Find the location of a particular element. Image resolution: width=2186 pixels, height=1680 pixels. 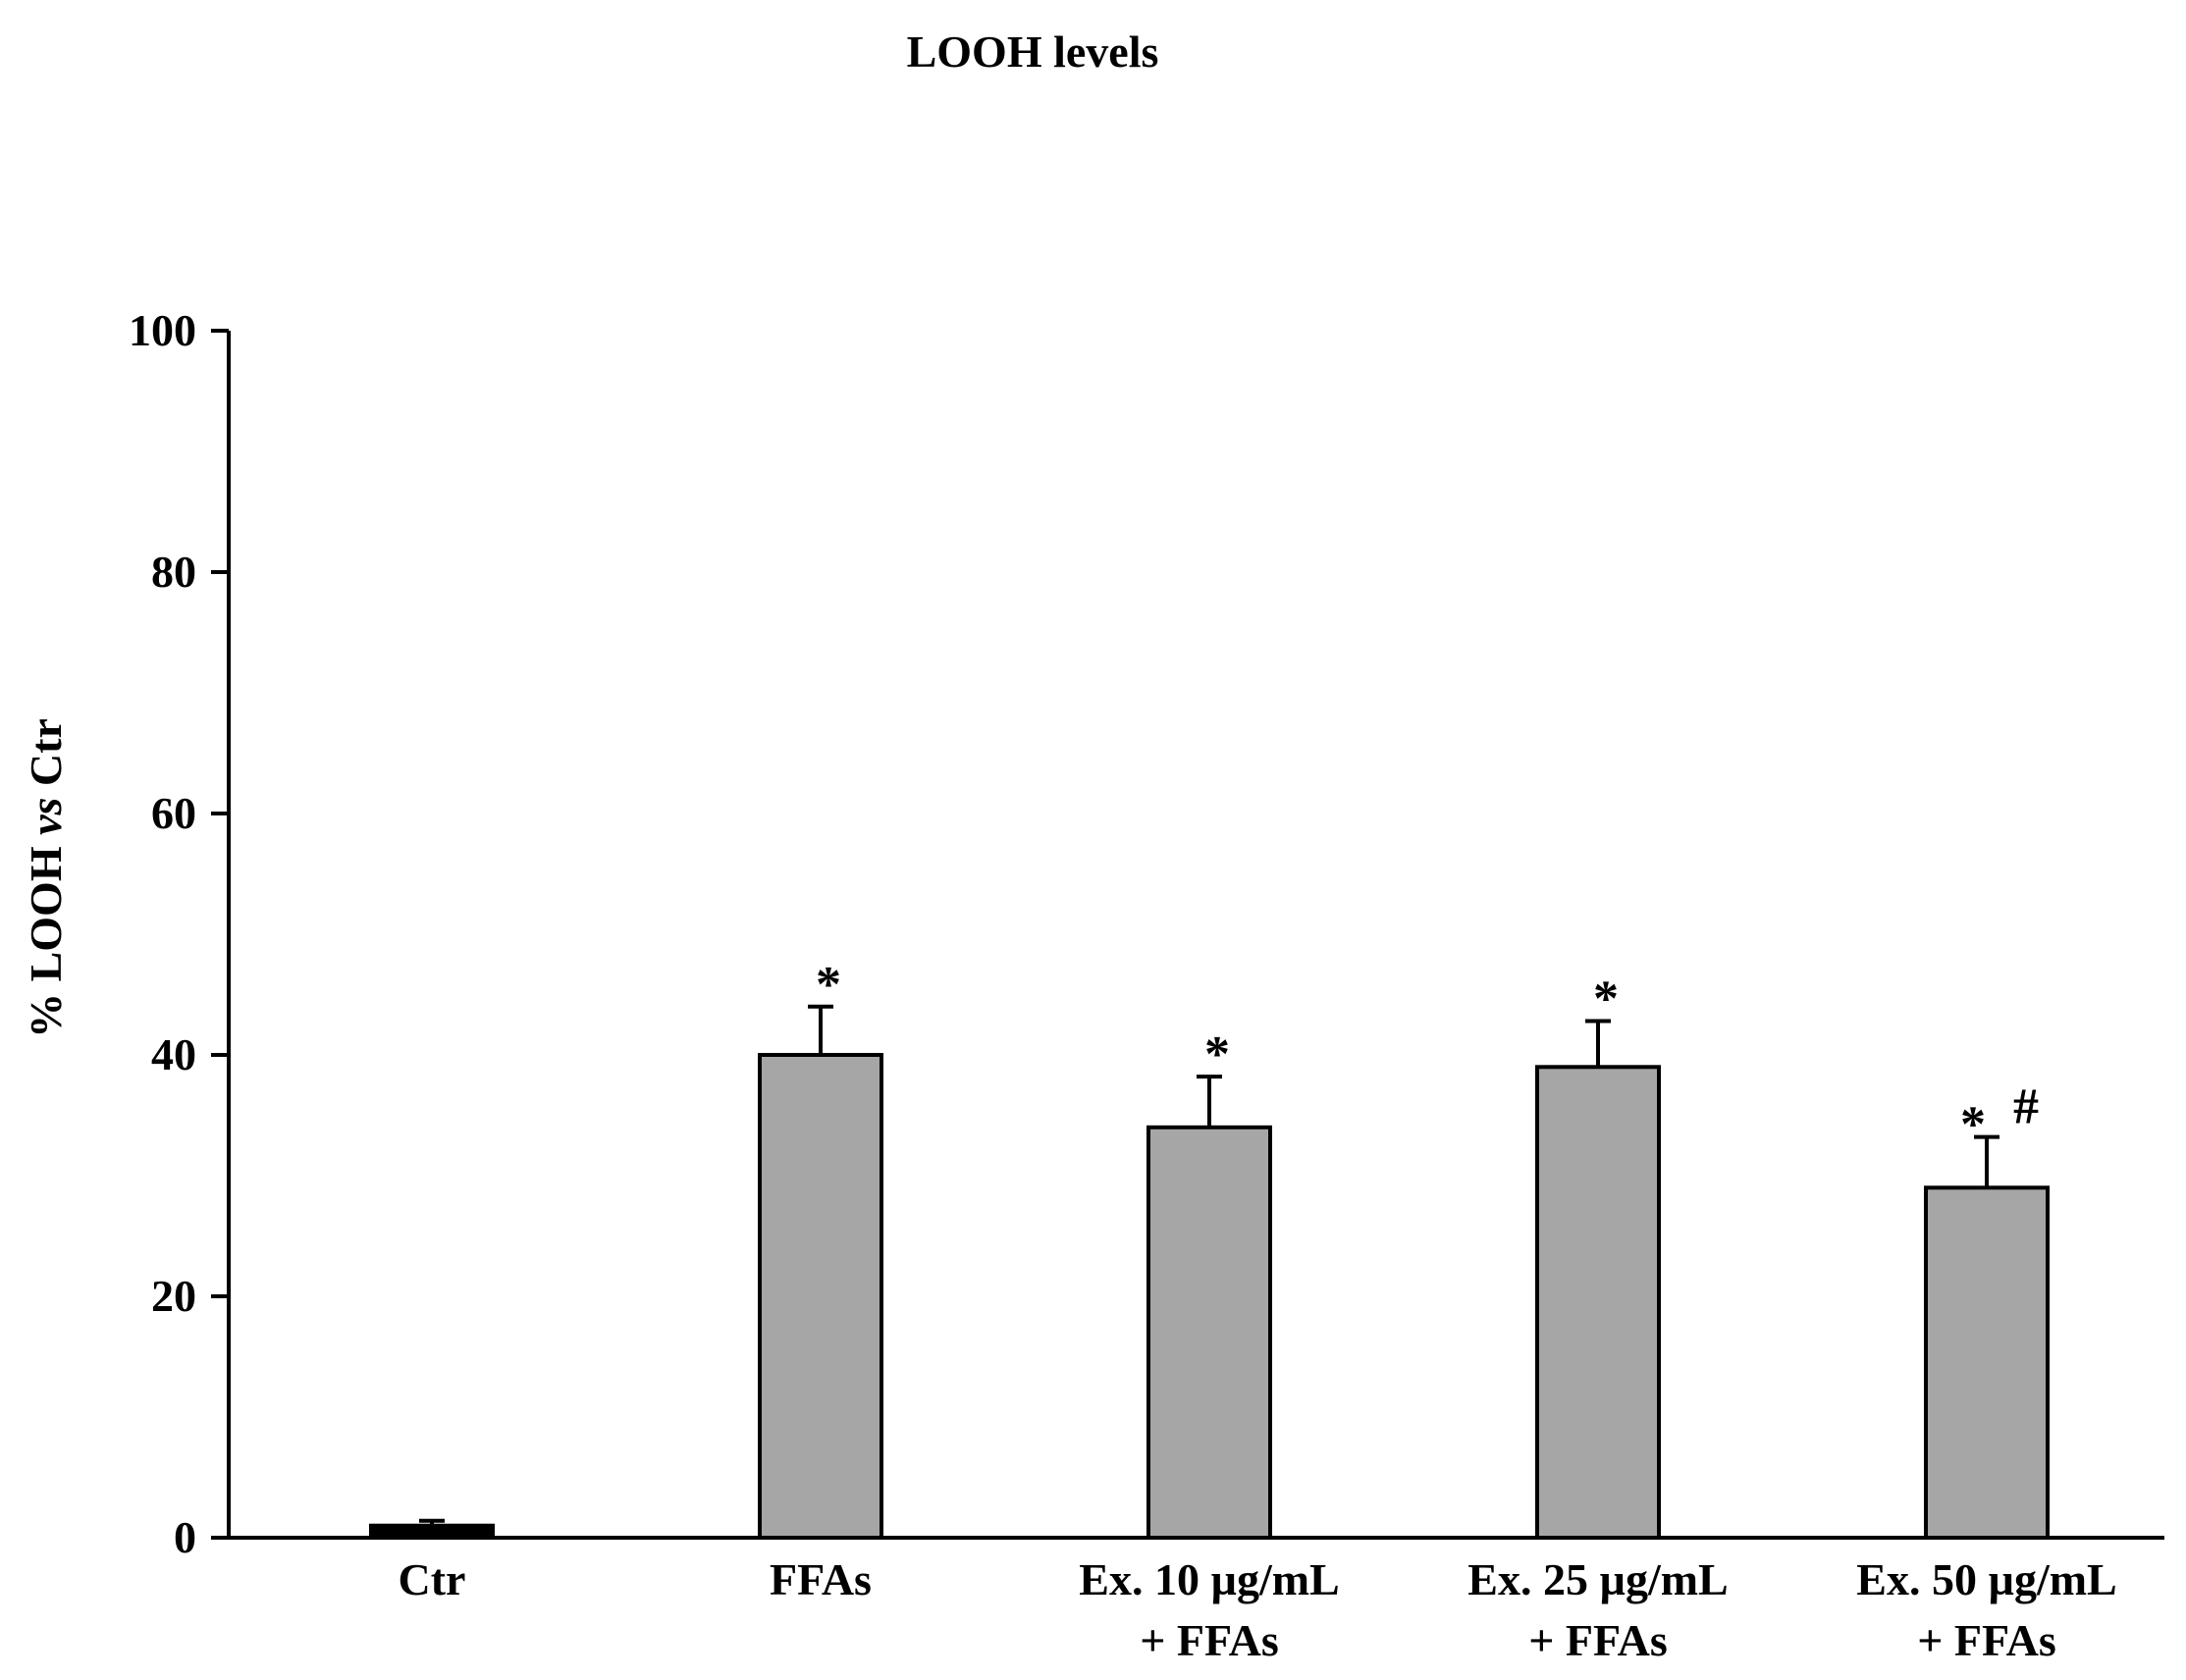

y-tick-label: 80 is located at coordinates (173, 572).